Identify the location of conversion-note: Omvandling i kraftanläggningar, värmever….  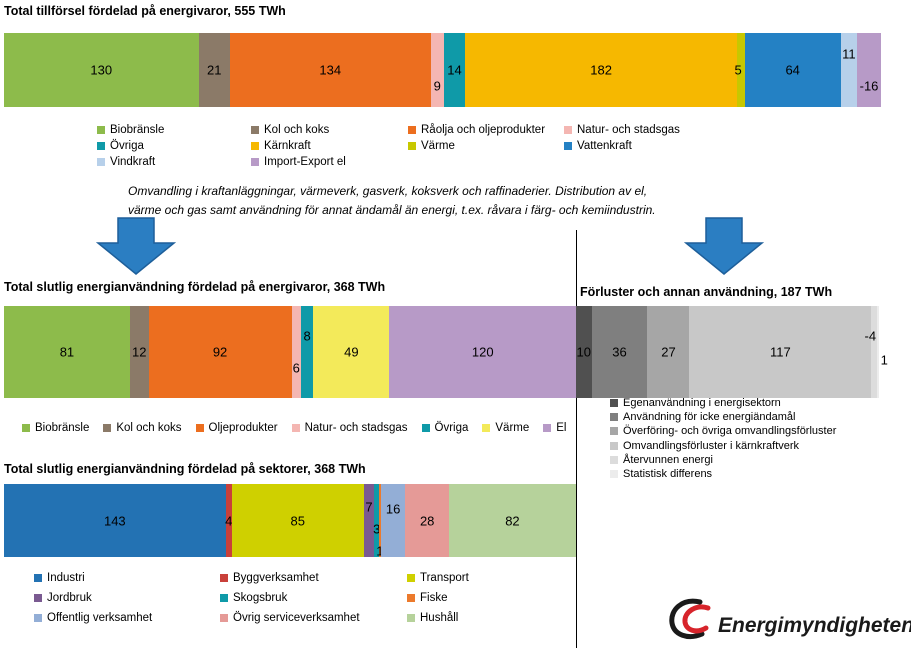
(448, 201).